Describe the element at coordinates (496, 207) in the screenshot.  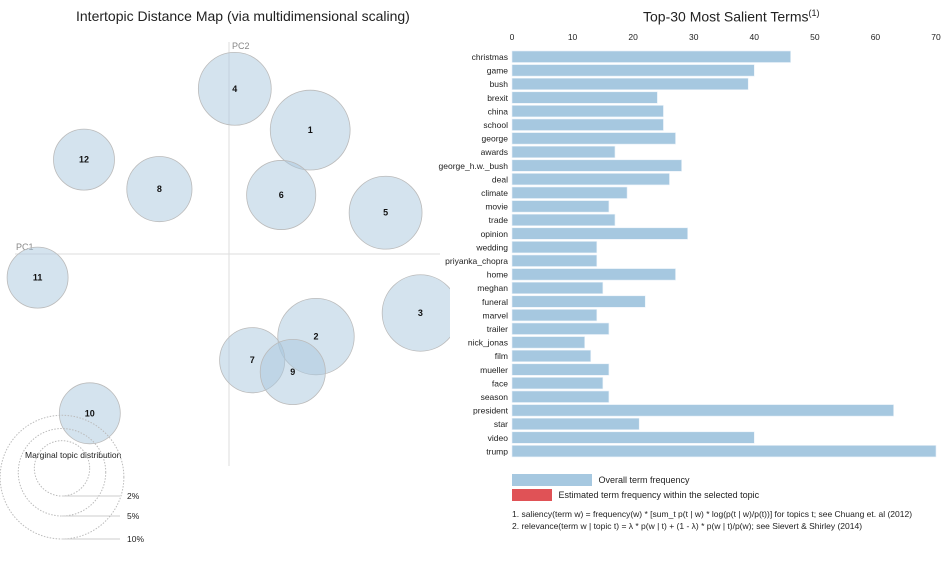
I see `term-label: movie` at that location.